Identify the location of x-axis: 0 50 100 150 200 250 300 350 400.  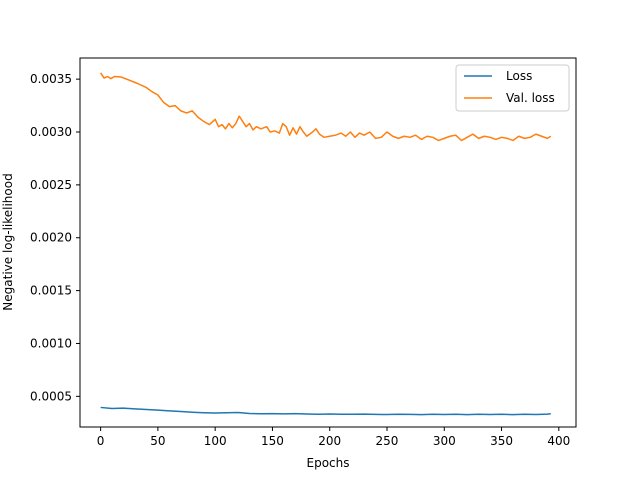
(333, 437).